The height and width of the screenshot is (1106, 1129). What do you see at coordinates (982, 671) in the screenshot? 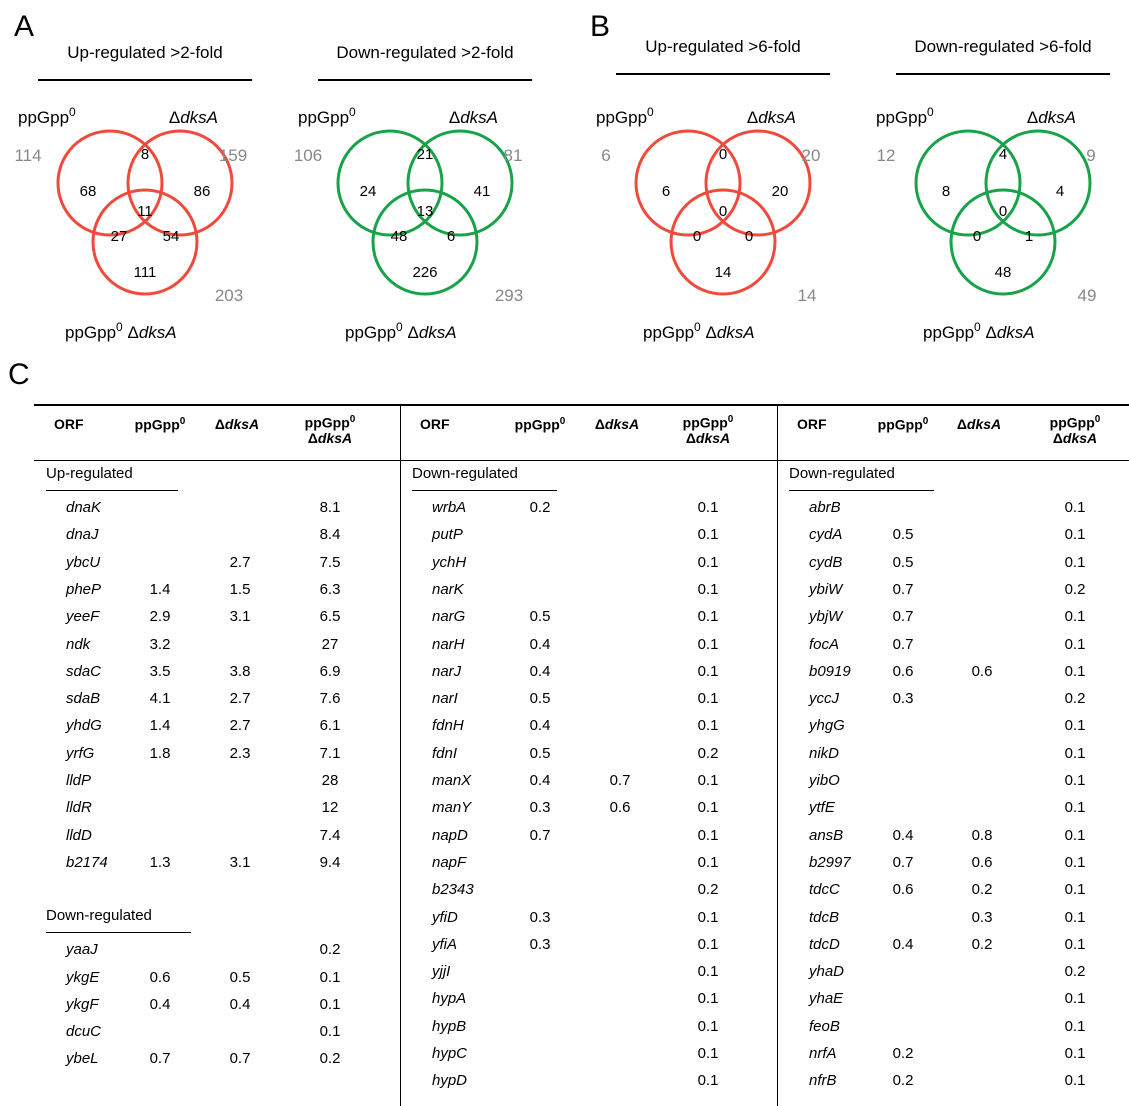
I see `value-dksa: 0.6` at bounding box center [982, 671].